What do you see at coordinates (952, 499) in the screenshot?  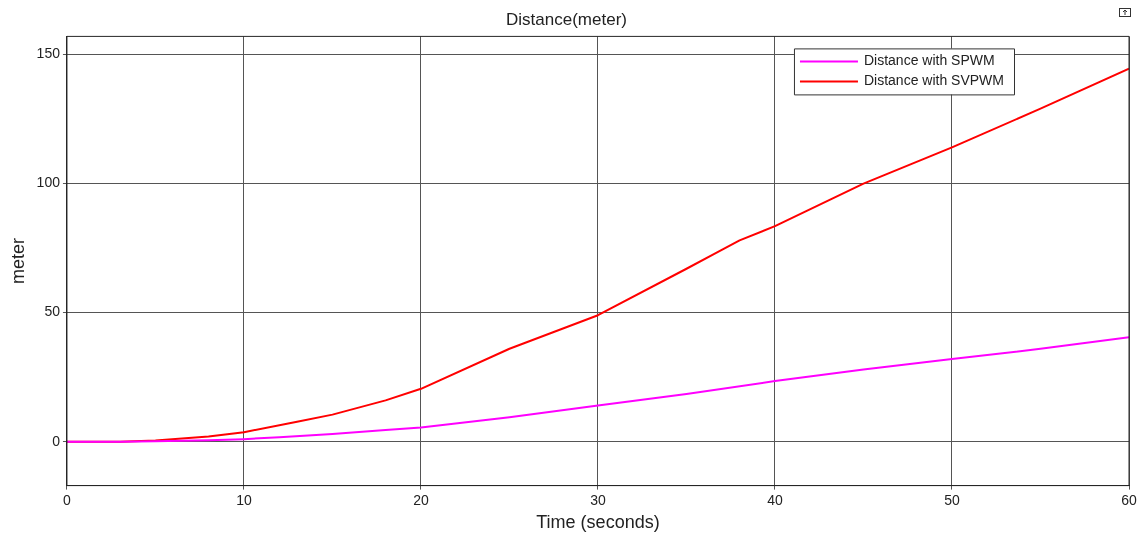 I see `x-tick-label: 50` at bounding box center [952, 499].